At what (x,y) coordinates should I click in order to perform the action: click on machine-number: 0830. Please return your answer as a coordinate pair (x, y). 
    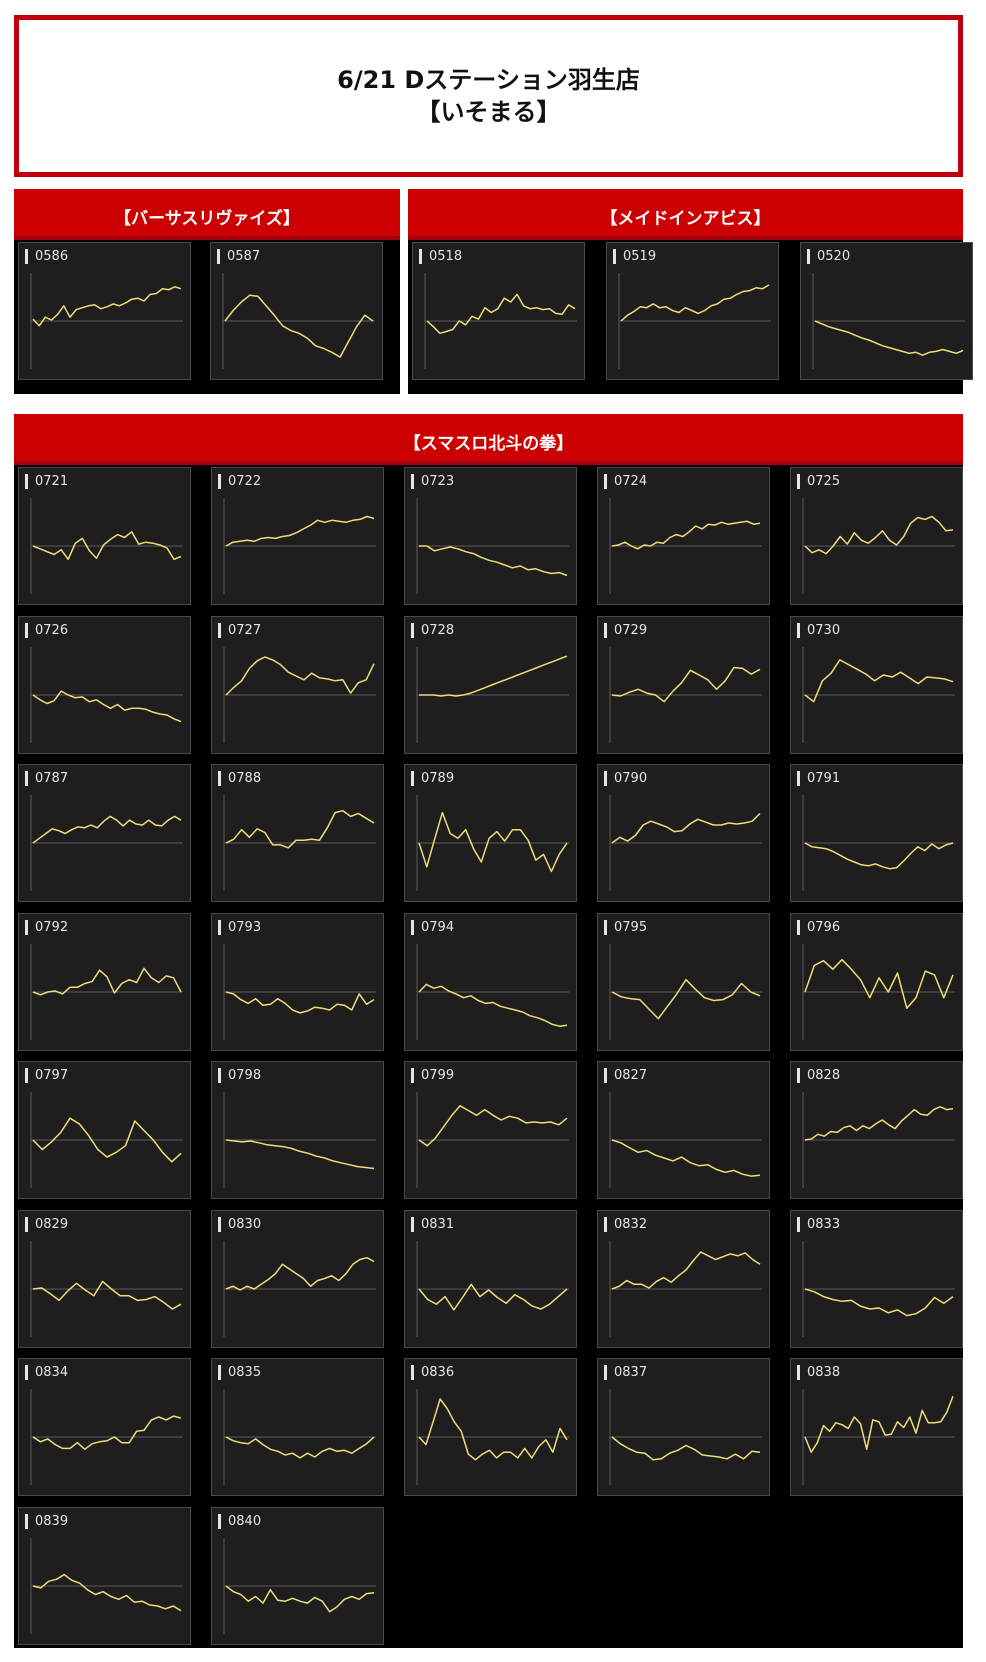
    Looking at the image, I should click on (239, 1224).